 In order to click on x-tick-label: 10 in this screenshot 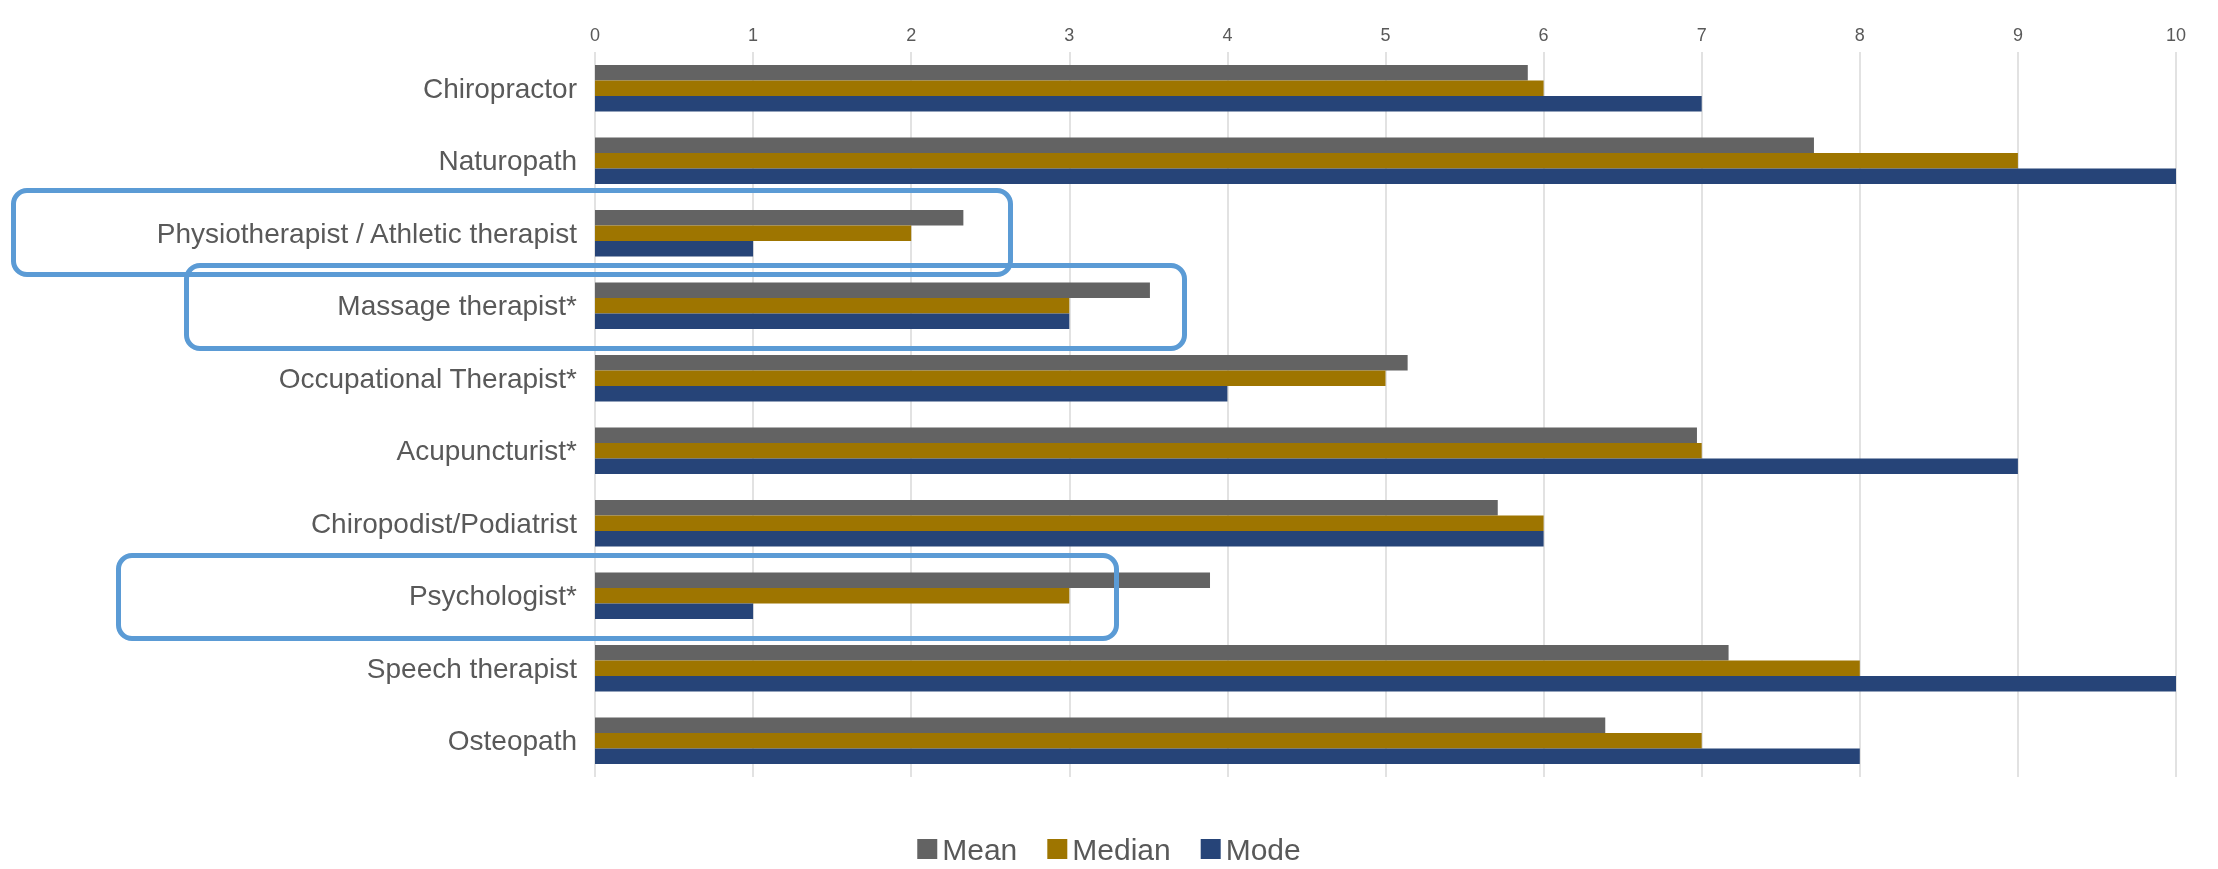, I will do `click(2176, 35)`.